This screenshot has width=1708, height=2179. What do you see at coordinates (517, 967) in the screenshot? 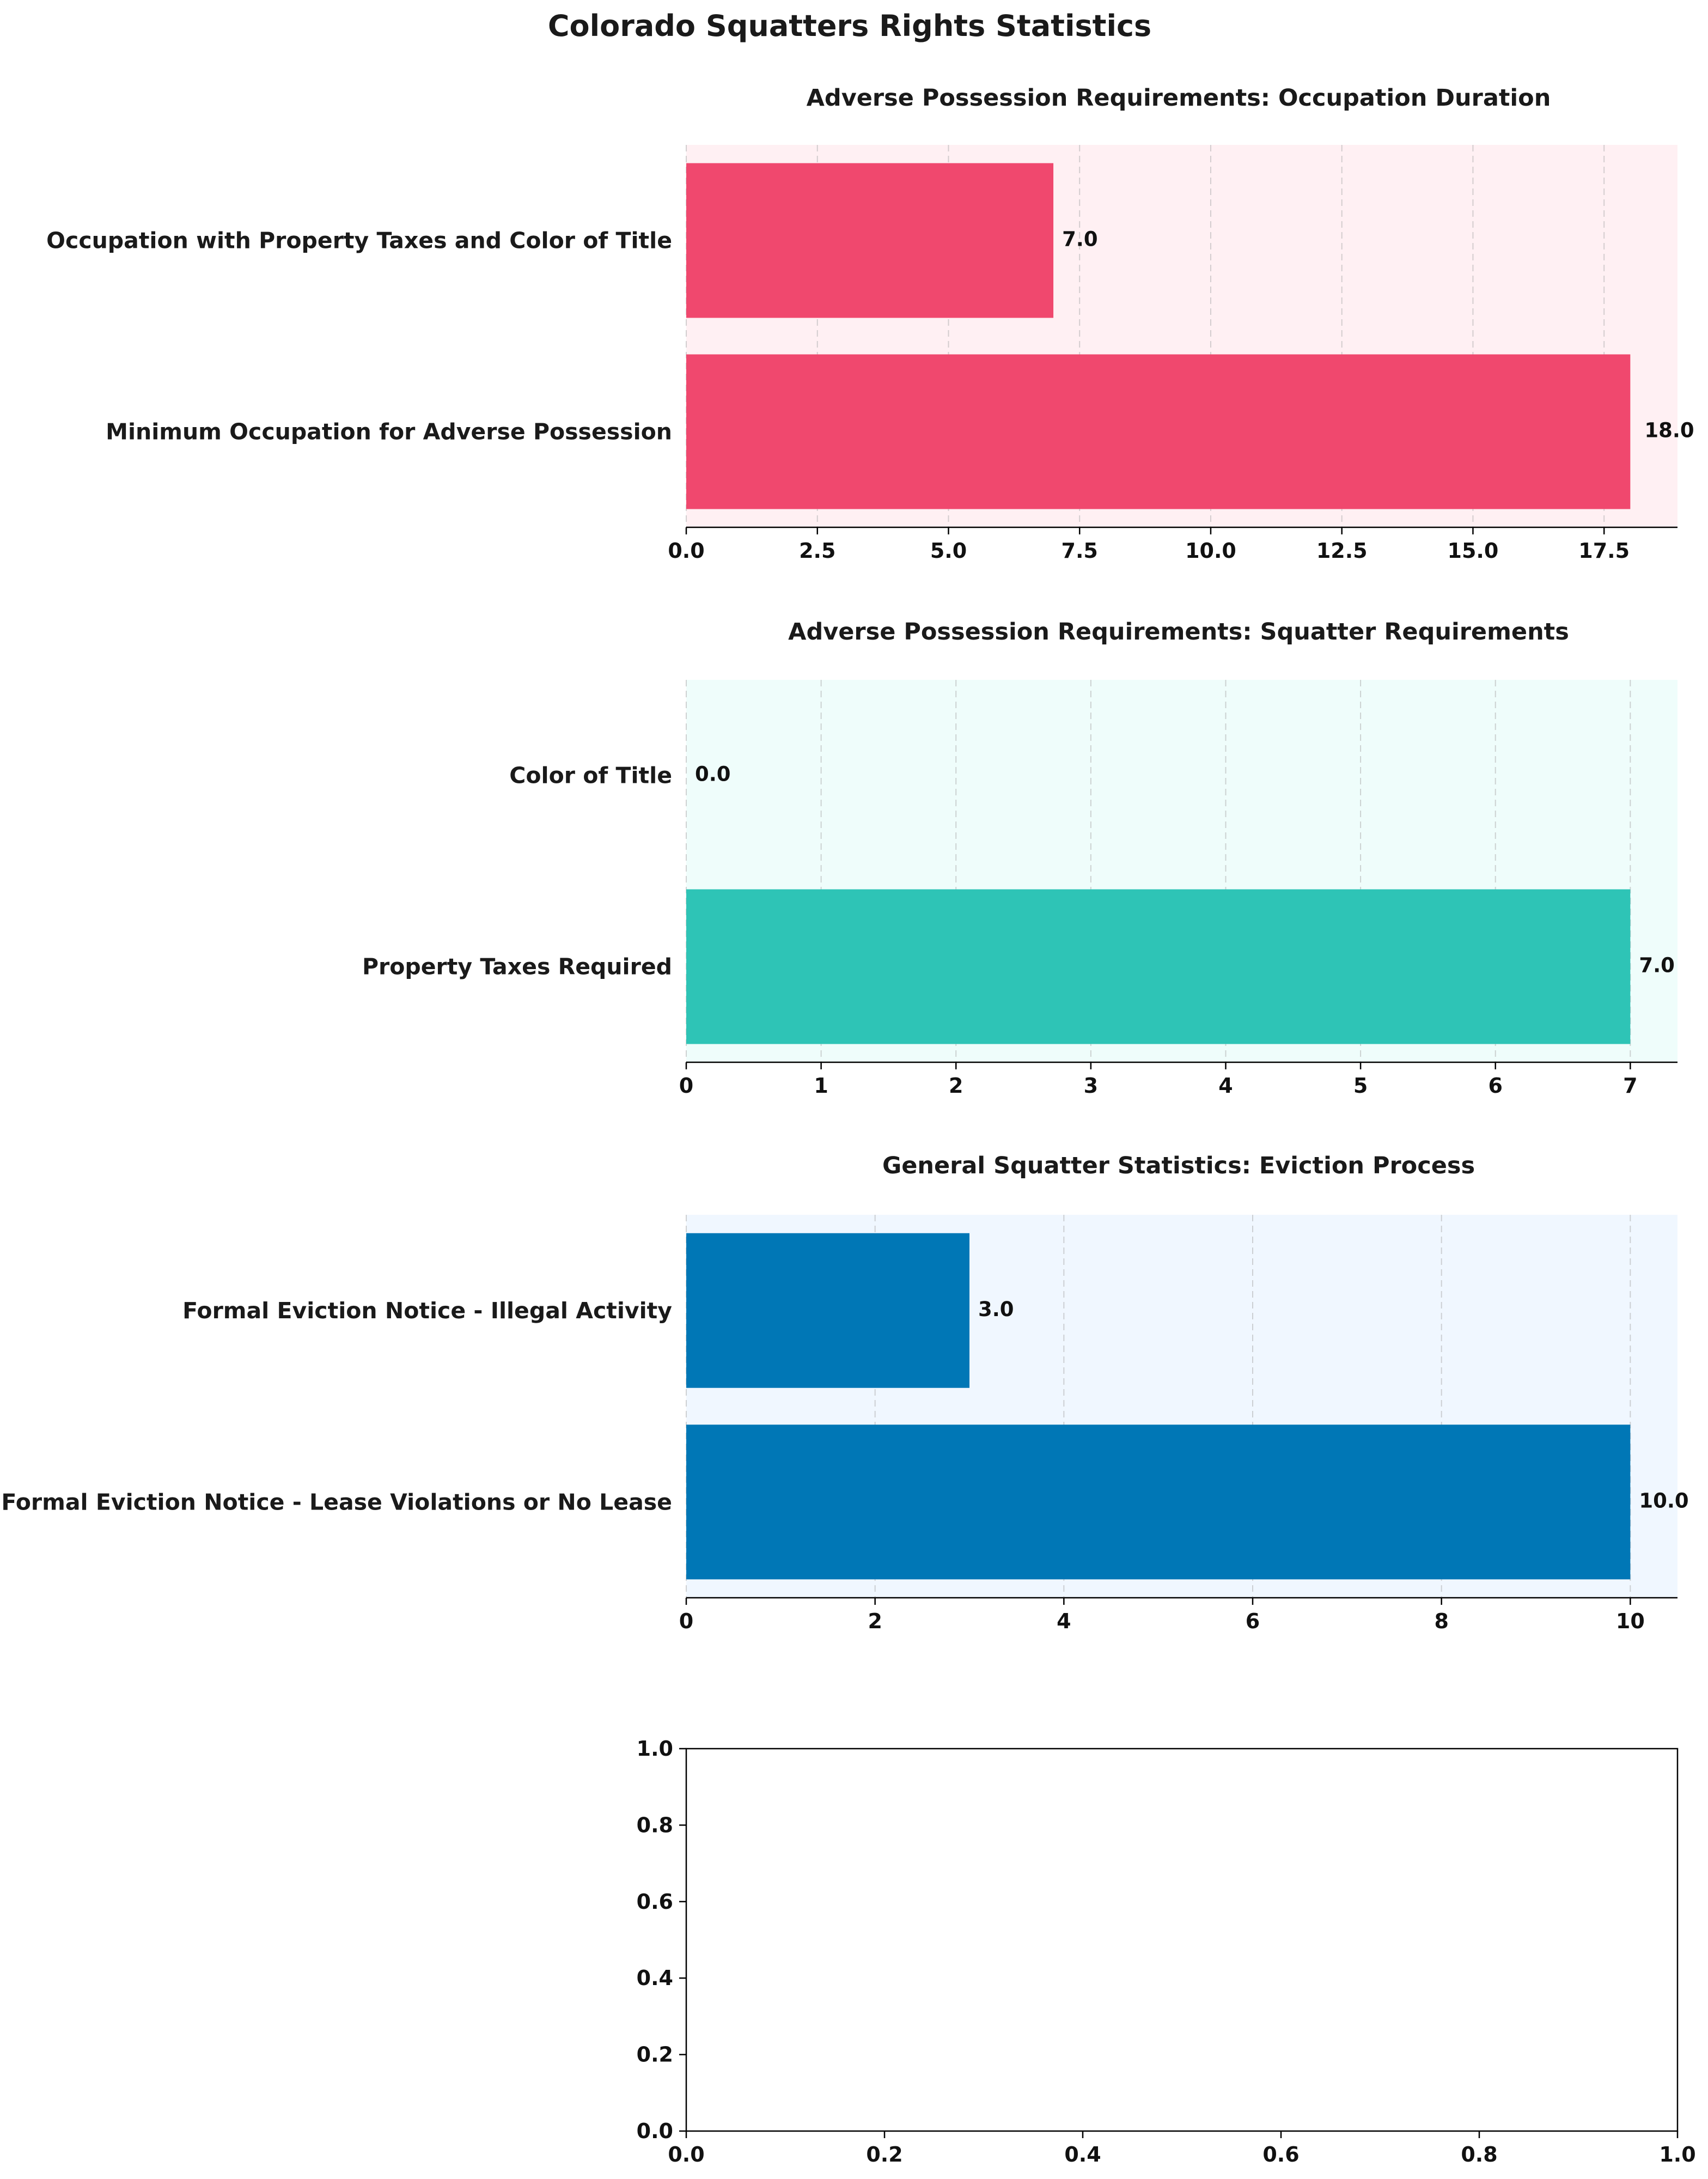
I see `category-label: Property Taxes Required` at bounding box center [517, 967].